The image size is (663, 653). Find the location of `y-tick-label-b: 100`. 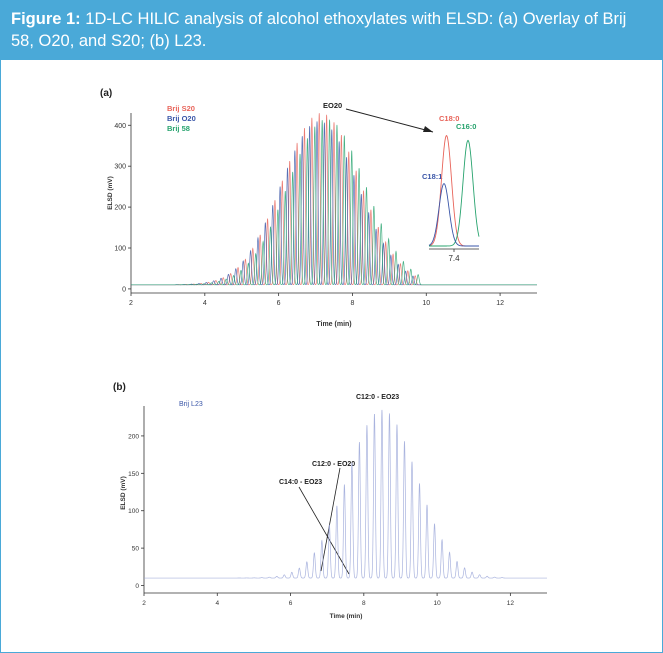

y-tick-label-b: 100 is located at coordinates (133, 511).